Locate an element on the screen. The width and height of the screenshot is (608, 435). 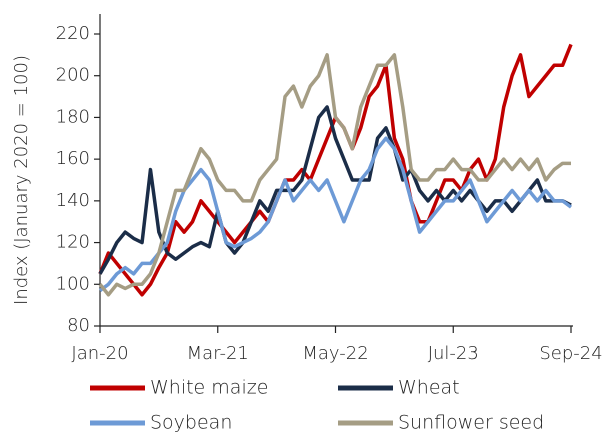
y-axis-label: Index (January 2020 = 100) is located at coordinates (21, 180).